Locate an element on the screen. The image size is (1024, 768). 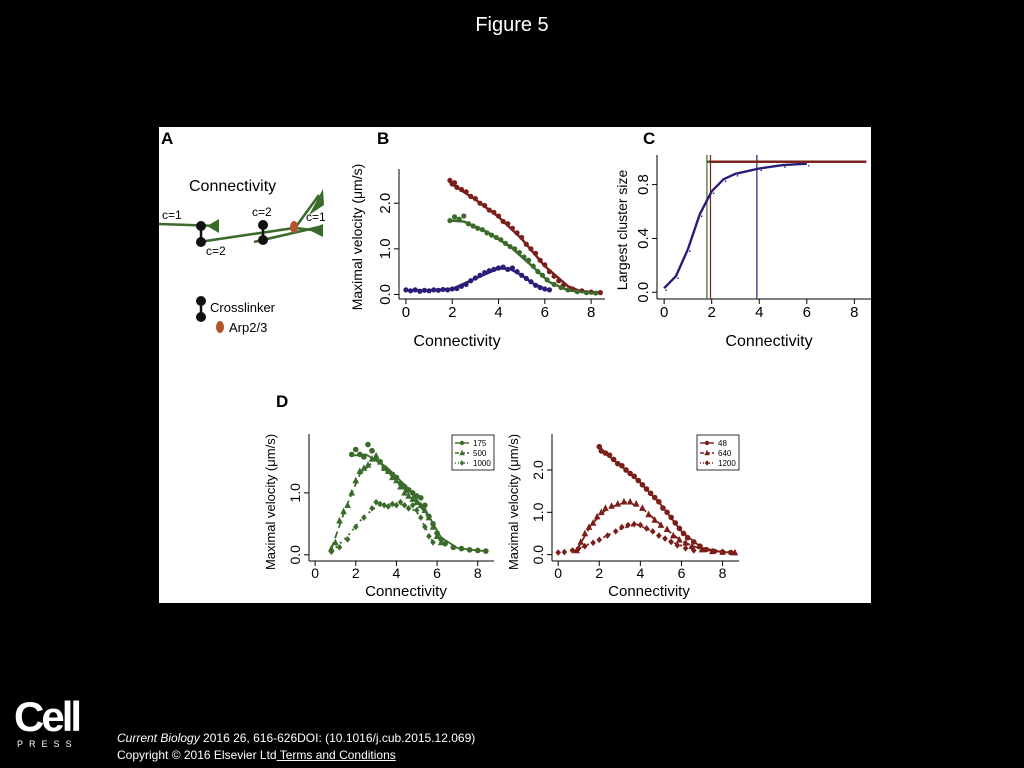
cell-press-logo-sub: PRESS is located at coordinates (47, 744).